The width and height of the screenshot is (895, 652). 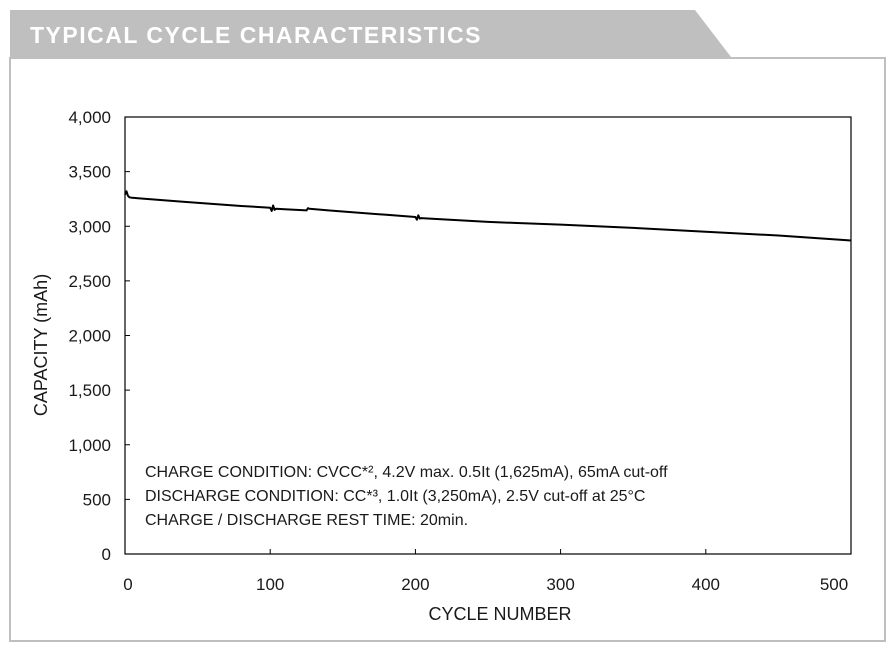 I want to click on y-axis: 0 500 1,000 1,500 2,000 2,500 3,000 3,500 4,000, so click(x=99, y=336).